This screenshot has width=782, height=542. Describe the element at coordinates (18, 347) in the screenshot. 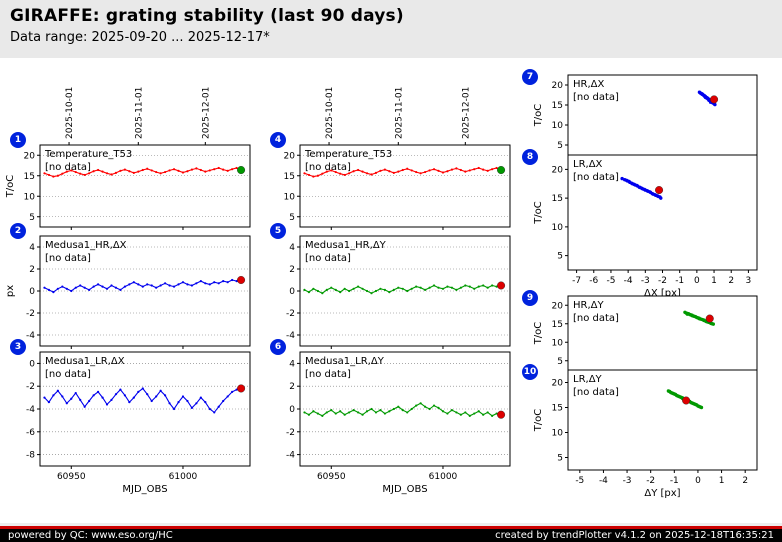

I see `panel-badge-3: 3` at that location.